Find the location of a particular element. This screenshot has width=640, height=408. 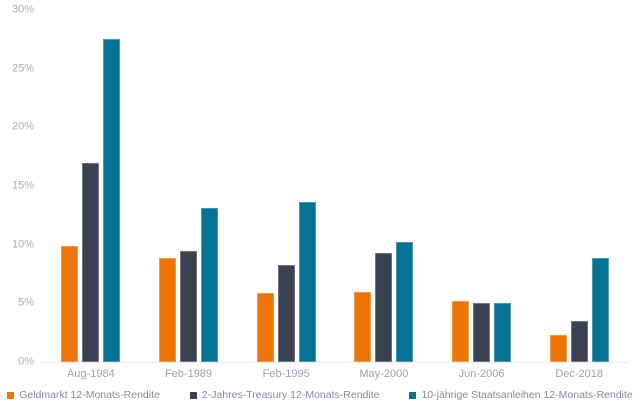

legend-label: Geldmarkt 12-Monats-Rendite is located at coordinates (89, 395).